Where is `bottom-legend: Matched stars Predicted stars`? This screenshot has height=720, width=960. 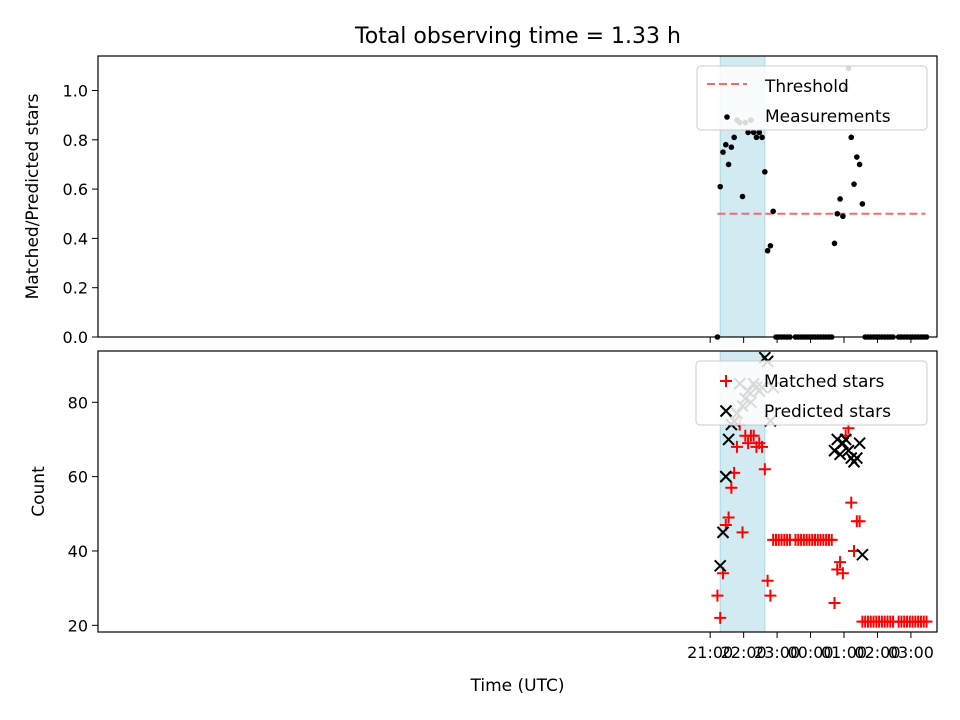 bottom-legend: Matched stars Predicted stars is located at coordinates (811, 393).